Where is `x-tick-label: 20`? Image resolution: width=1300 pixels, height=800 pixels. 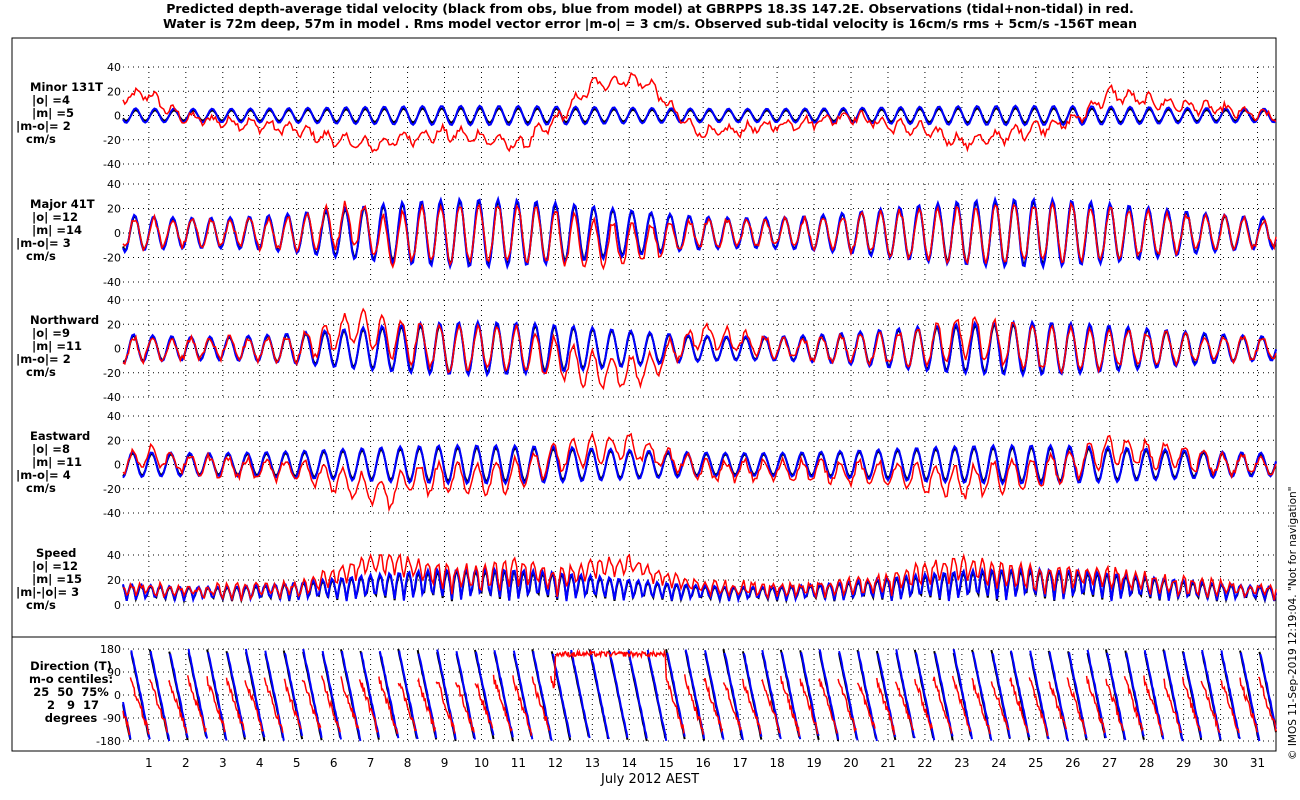
x-tick-label: 20 is located at coordinates (850, 763).